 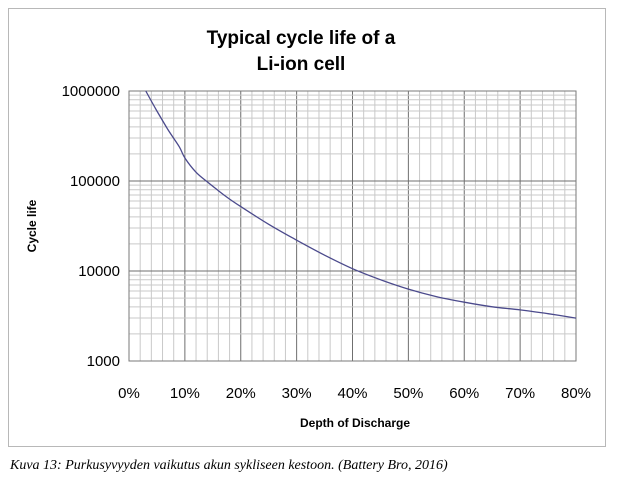 I want to click on y-tick-label: 1000, so click(x=103, y=361).